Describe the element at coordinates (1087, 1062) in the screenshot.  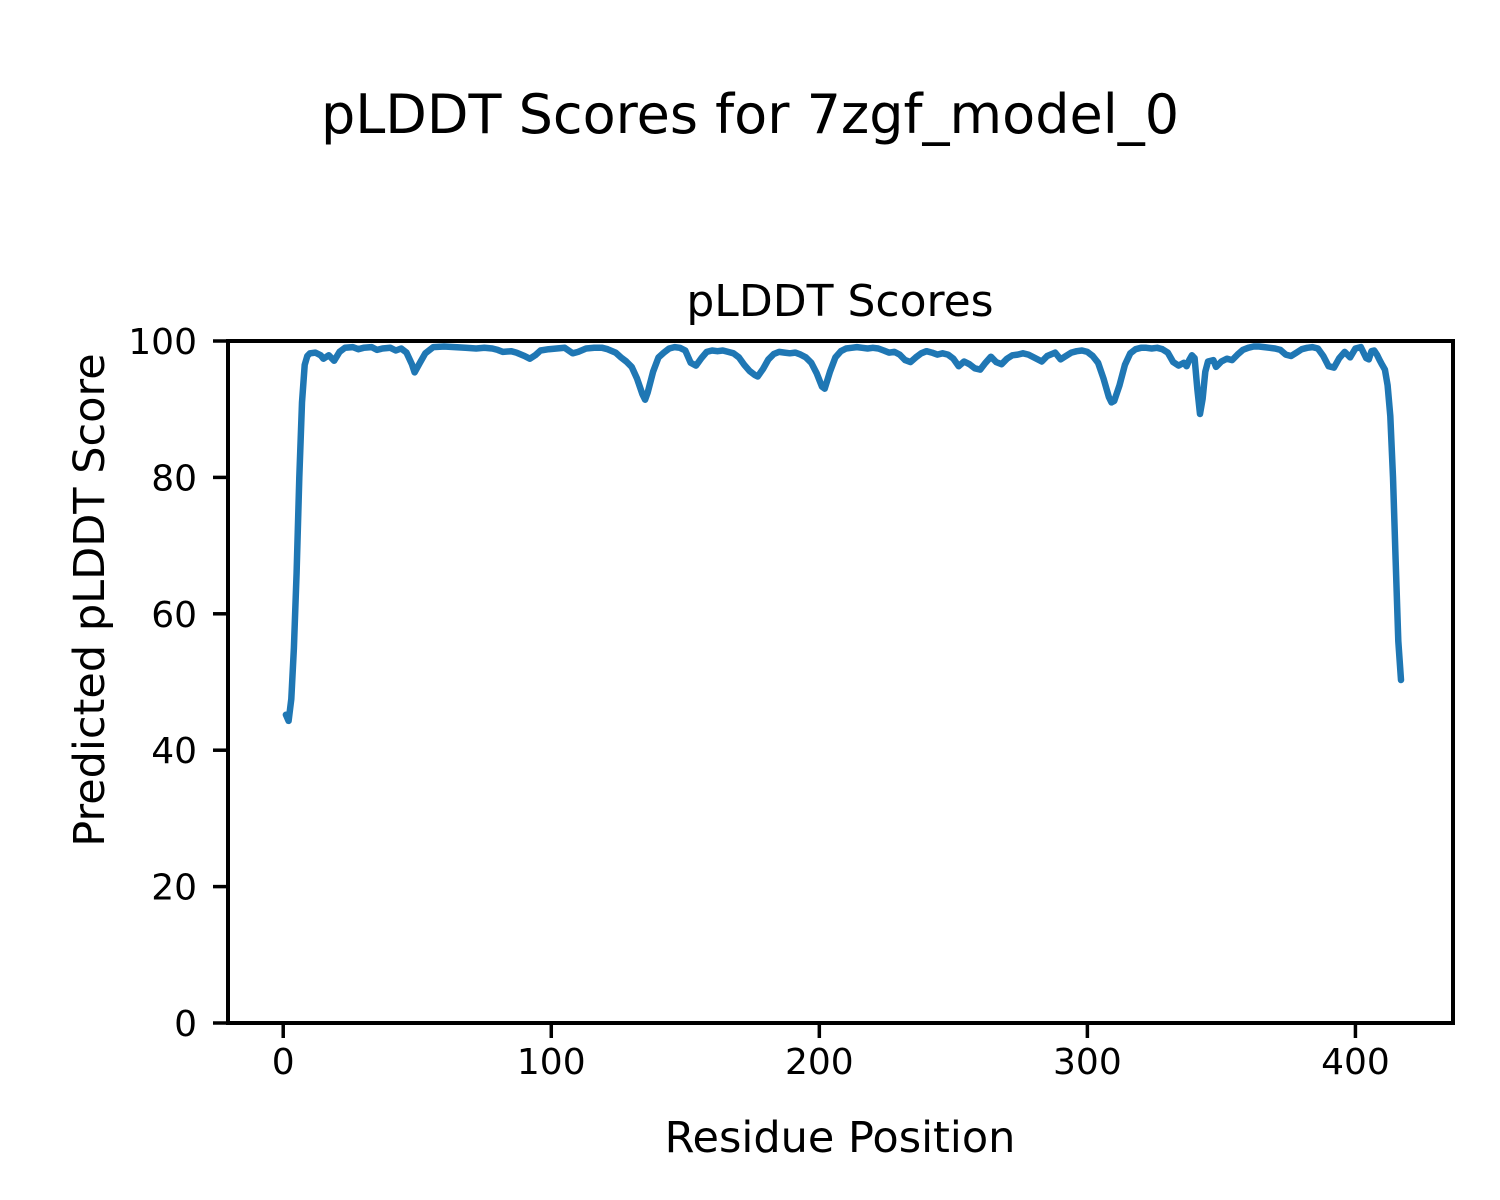
I see `x-tick-label: 300` at that location.